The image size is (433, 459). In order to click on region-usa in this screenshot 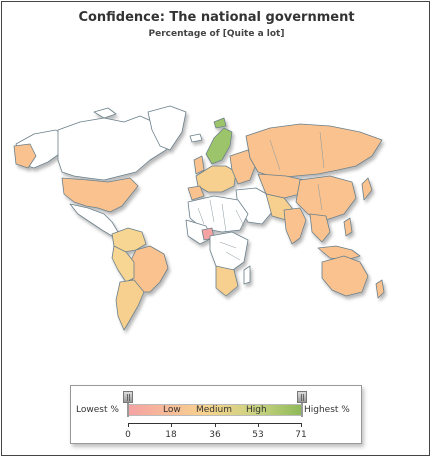, I will do `click(100, 195)`.